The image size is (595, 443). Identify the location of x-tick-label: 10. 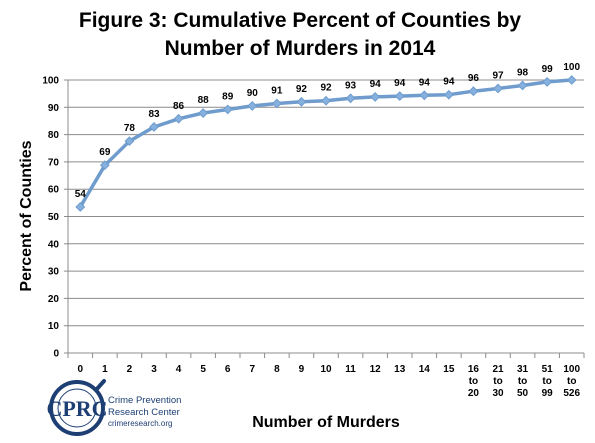
(326, 369).